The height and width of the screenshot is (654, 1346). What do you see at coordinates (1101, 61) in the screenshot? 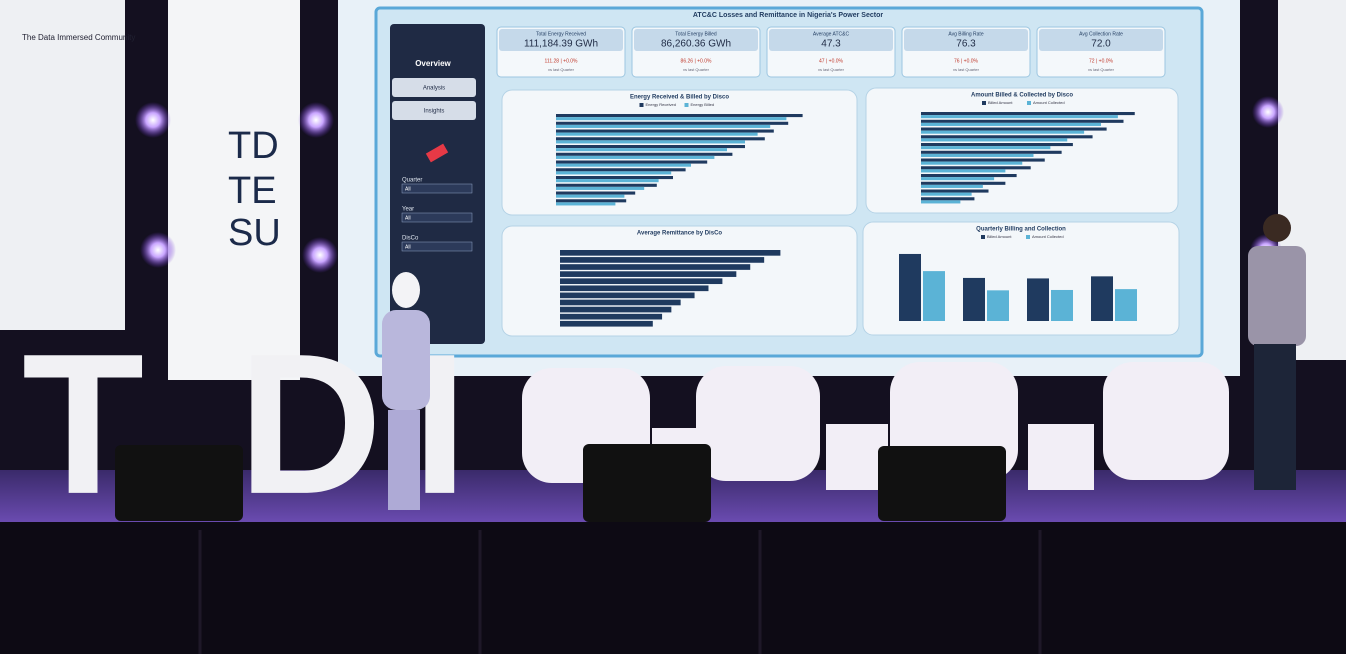
I see `kpi-change: 72 | +0.0%` at bounding box center [1101, 61].